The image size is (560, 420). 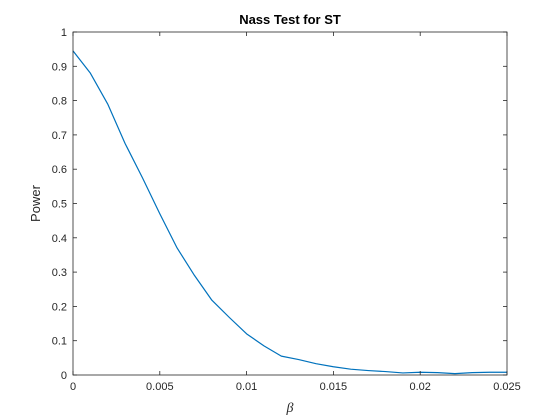 I want to click on x-tick-label: 0, so click(x=73, y=387).